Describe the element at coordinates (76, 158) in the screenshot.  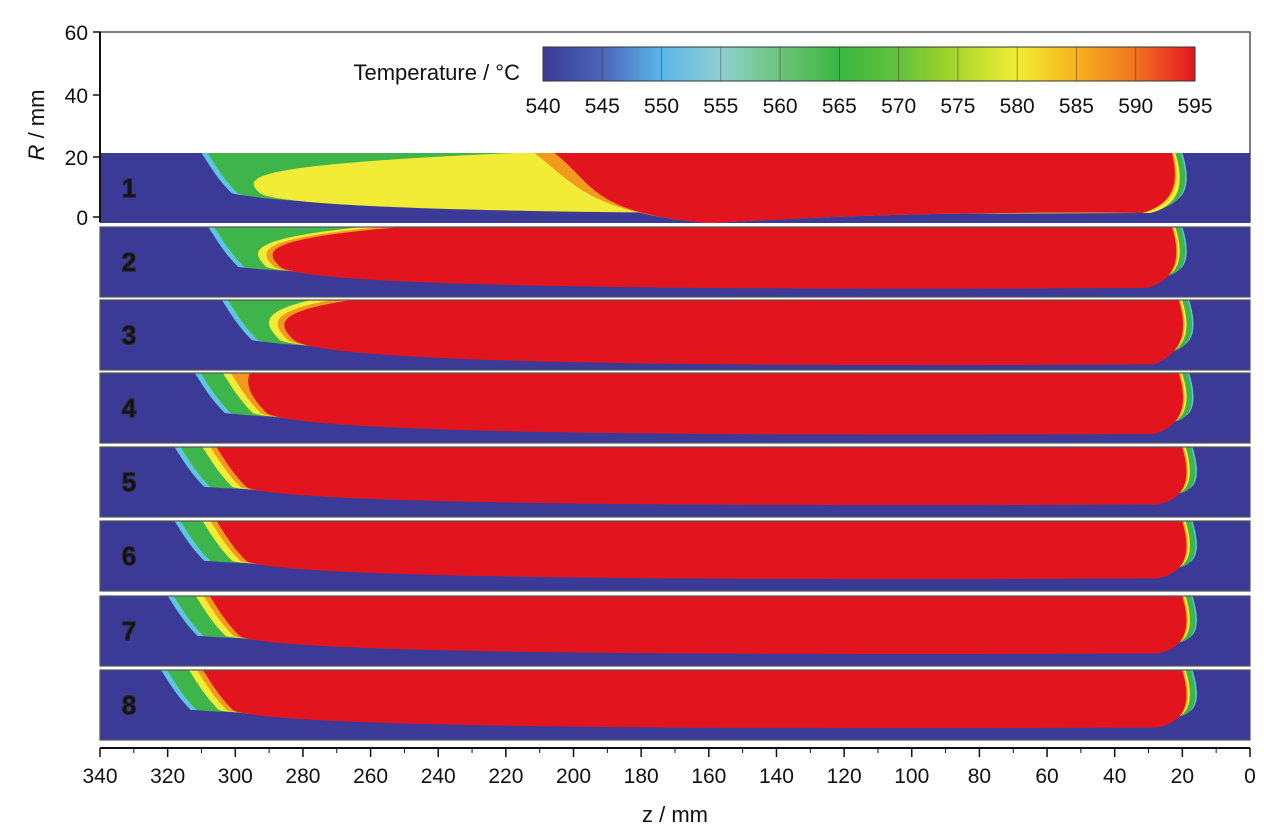
I see `y-tick-label: 20` at that location.